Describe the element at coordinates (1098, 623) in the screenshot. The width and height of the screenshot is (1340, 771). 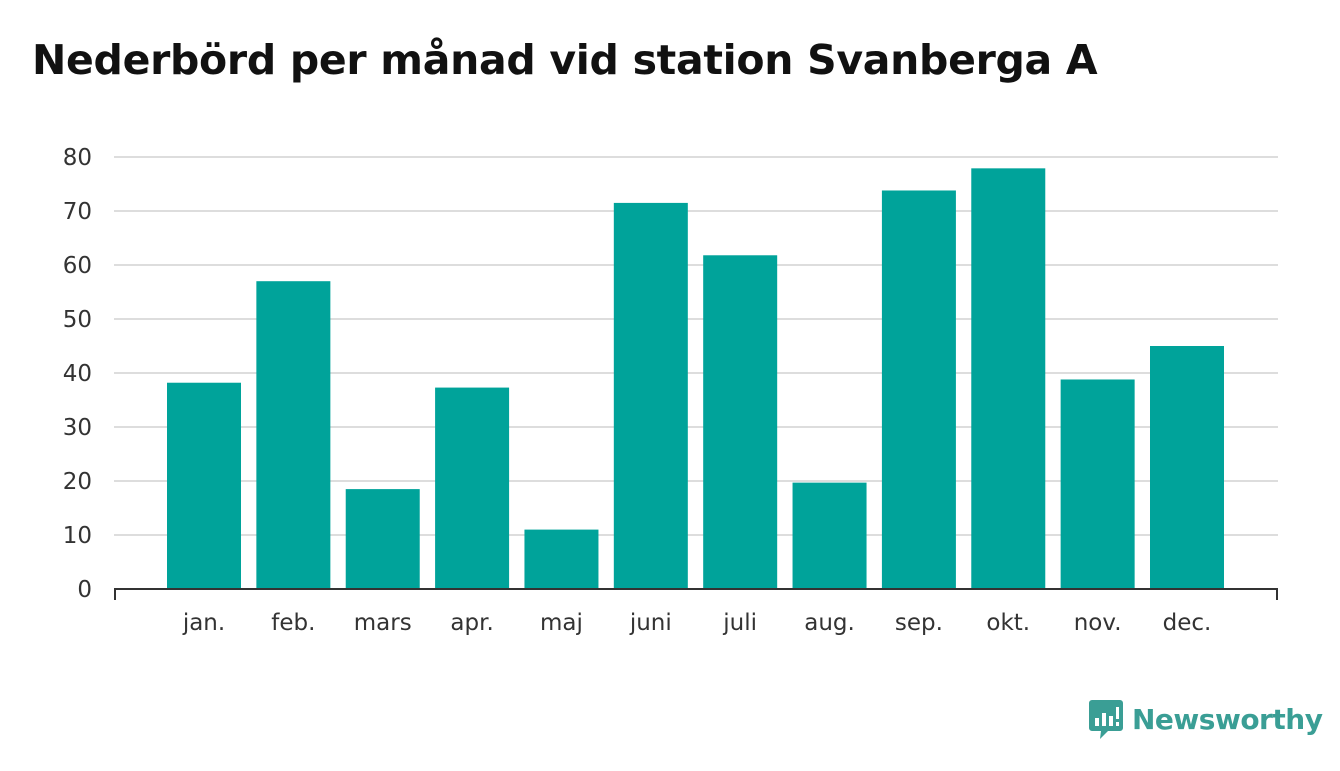
I see `x-tick-label: nov.` at that location.